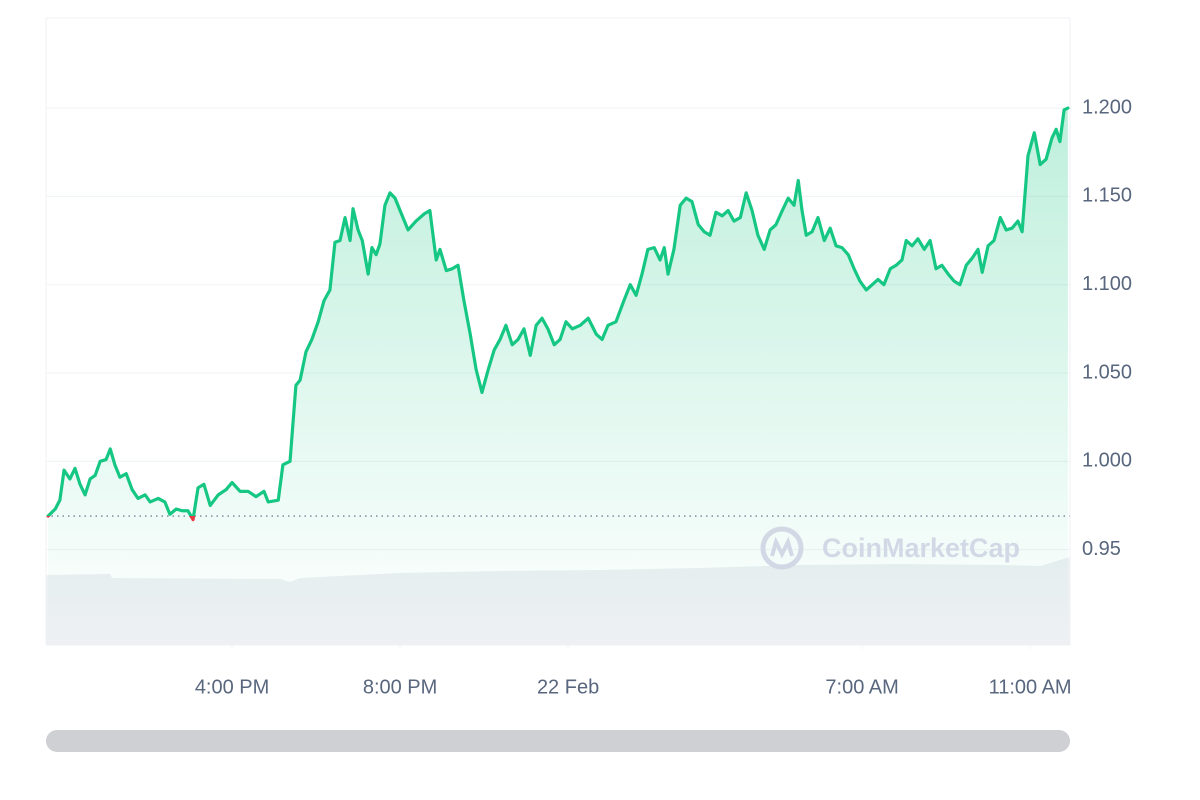 Image resolution: width=1200 pixels, height=800 pixels. Describe the element at coordinates (861, 687) in the screenshot. I see `x-tick-label: 7:00 AM` at that location.